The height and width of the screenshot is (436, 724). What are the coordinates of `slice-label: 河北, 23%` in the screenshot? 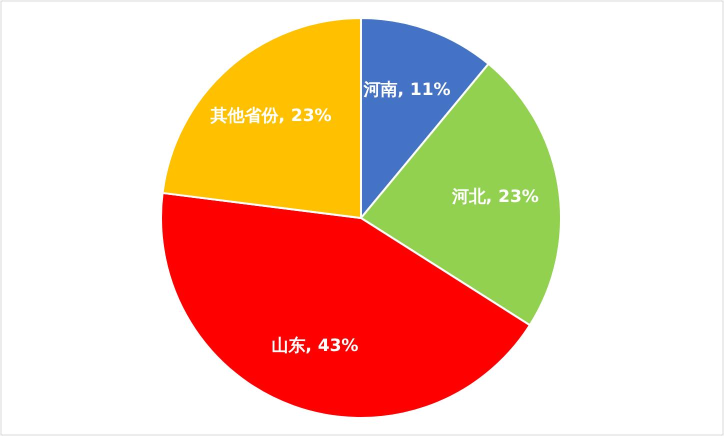 It's located at (495, 197).